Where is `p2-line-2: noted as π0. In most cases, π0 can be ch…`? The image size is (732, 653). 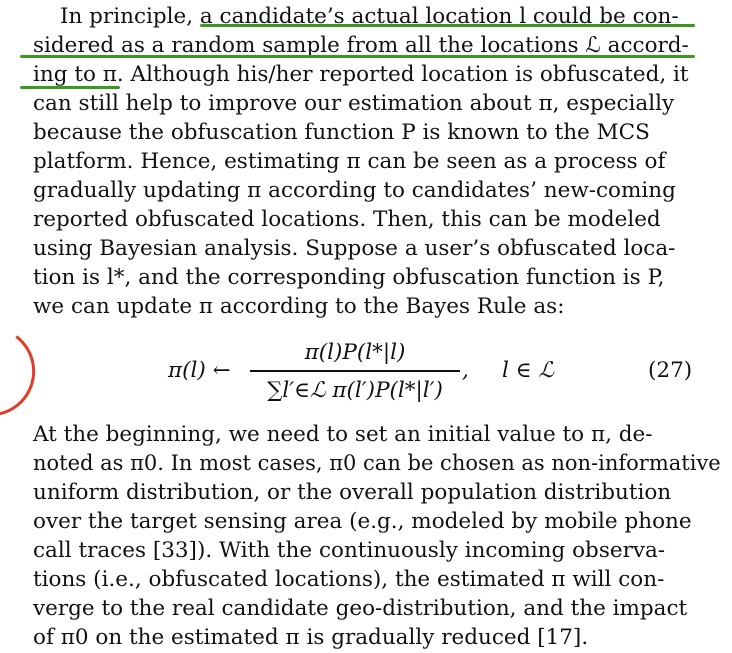 p2-line-2: noted as π0. In most cases, π0 can be ch… is located at coordinates (377, 463).